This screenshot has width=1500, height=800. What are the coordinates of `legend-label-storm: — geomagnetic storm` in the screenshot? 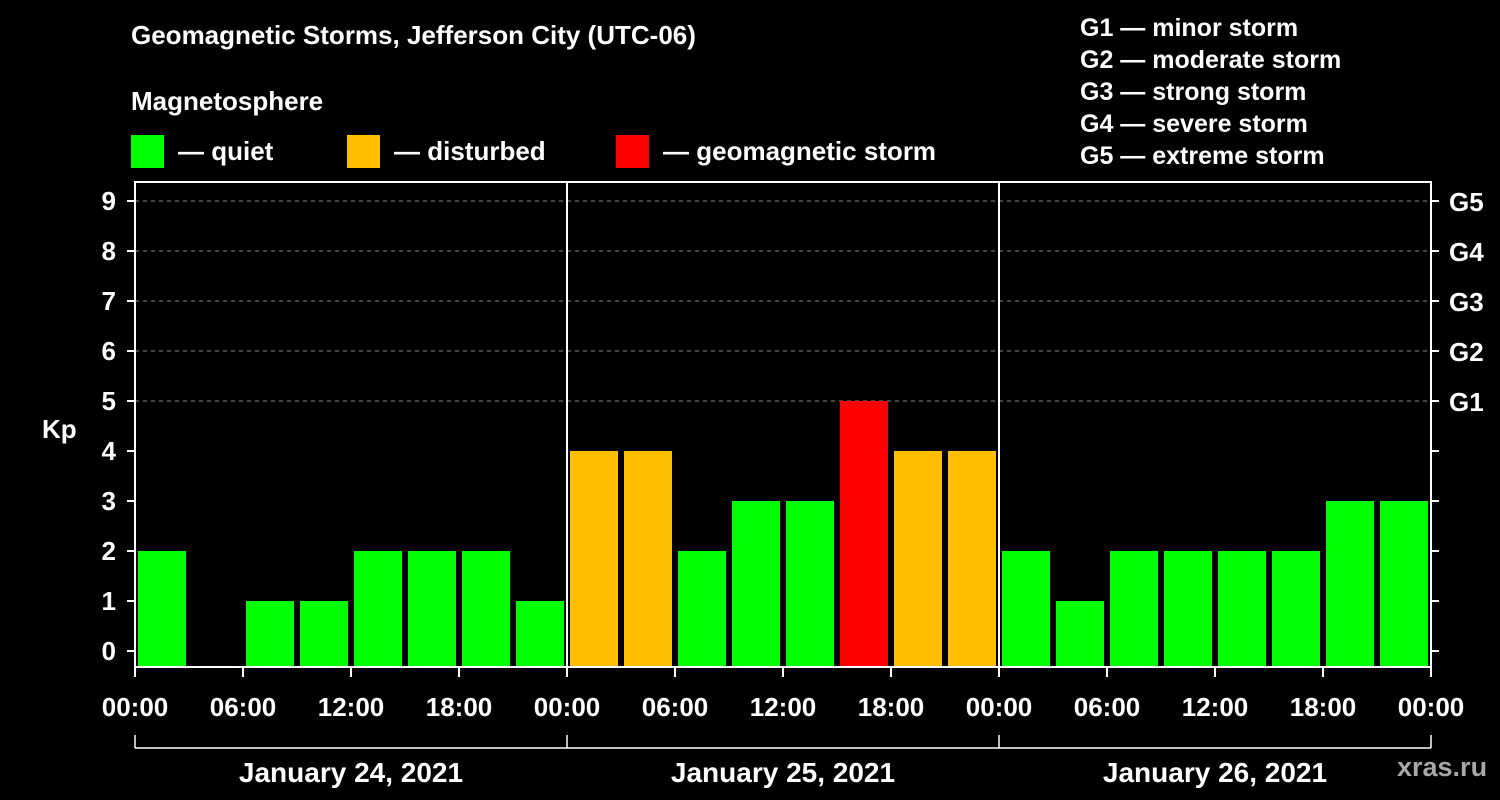 It's located at (800, 150).